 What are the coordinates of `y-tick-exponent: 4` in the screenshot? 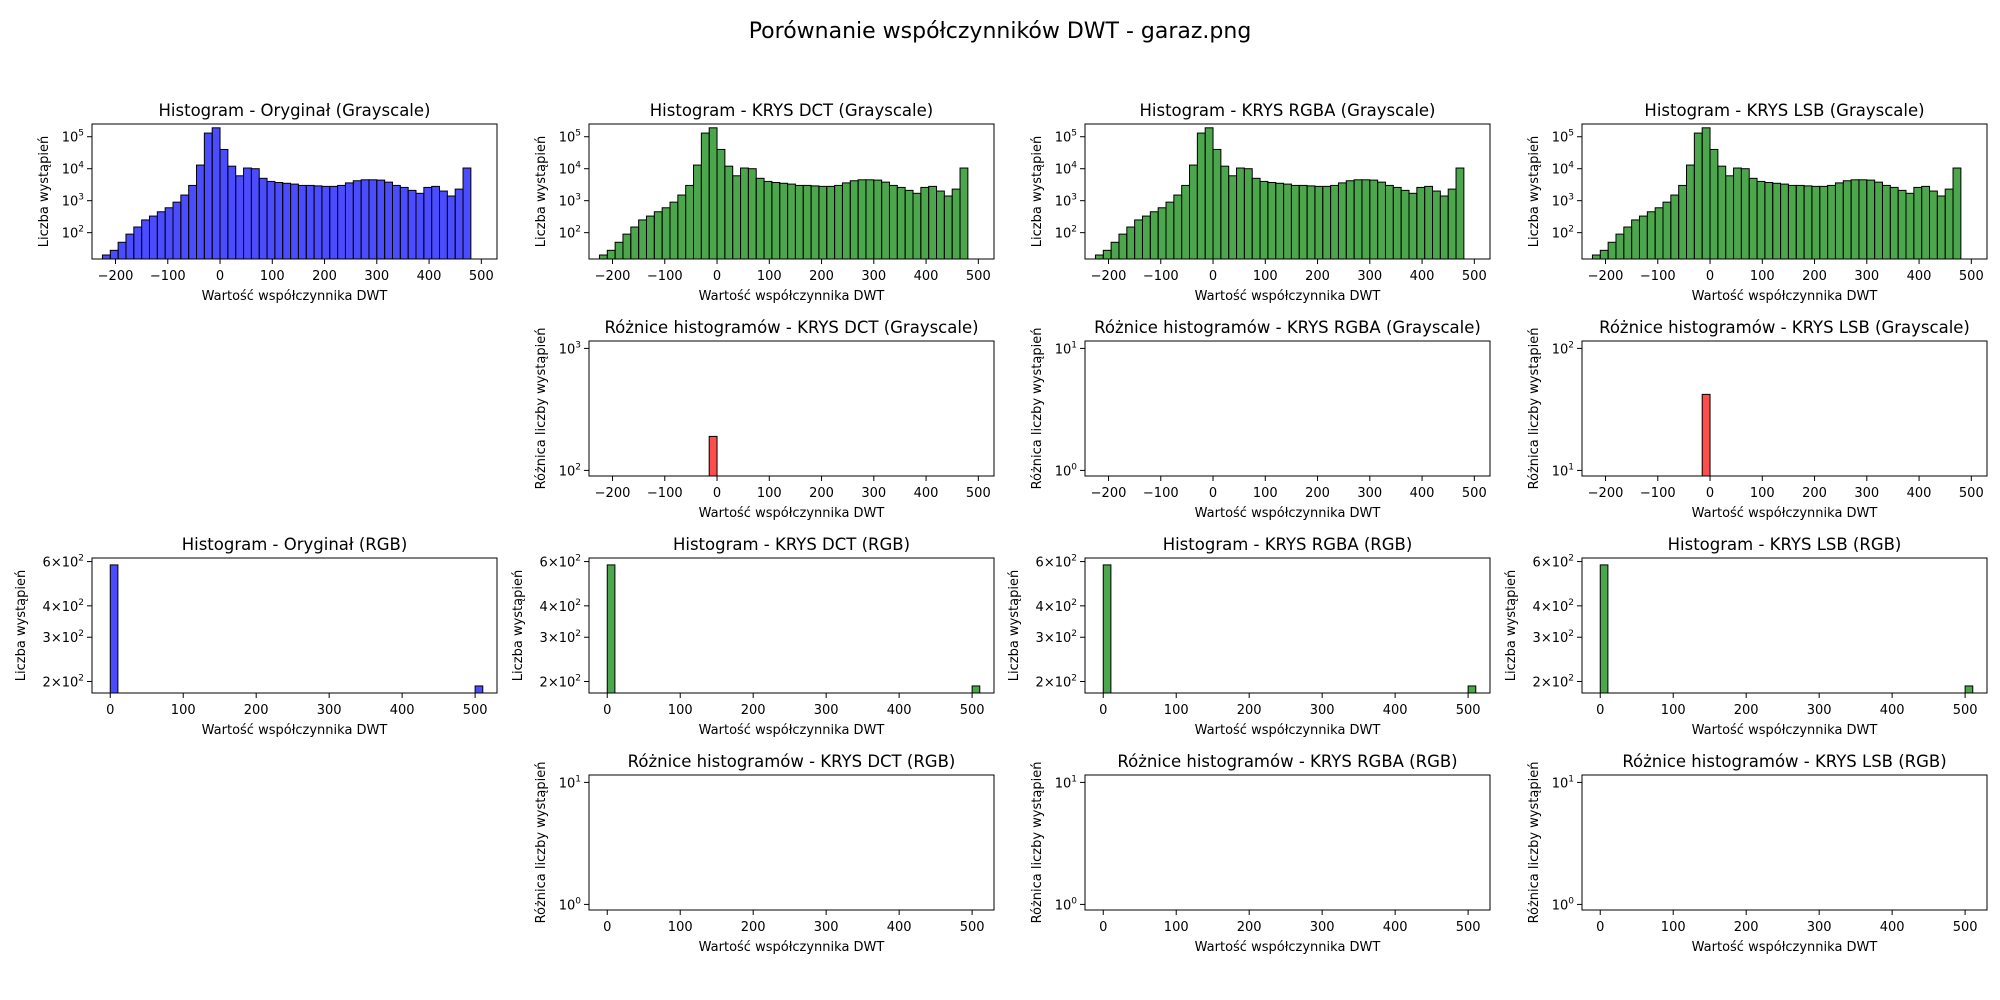 It's located at (81, 166).